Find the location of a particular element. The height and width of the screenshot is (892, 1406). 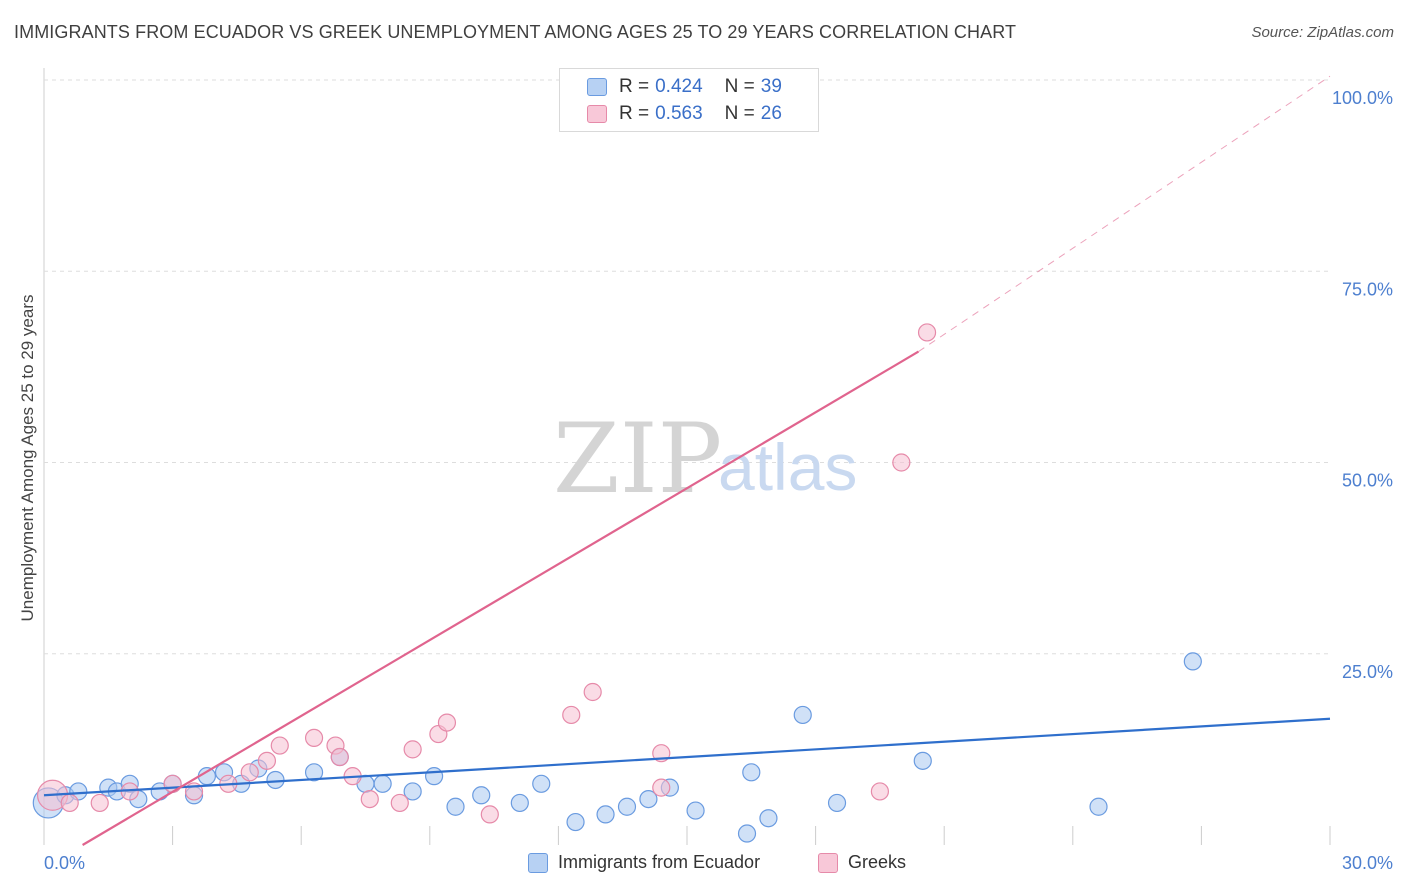

legend-swatch-pink is located at coordinates (597, 114).